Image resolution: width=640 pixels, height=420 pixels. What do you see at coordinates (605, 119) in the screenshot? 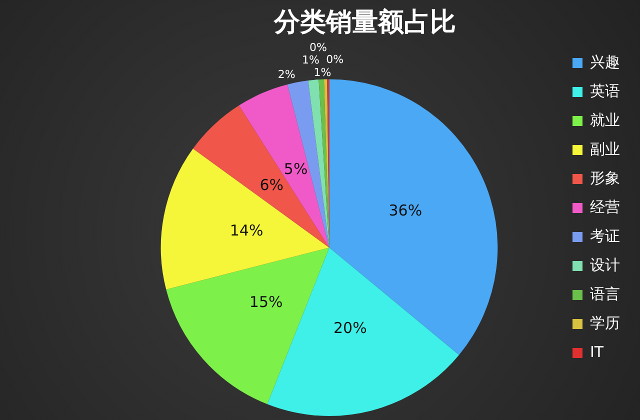
I see `legend-label: 就业` at bounding box center [605, 119].